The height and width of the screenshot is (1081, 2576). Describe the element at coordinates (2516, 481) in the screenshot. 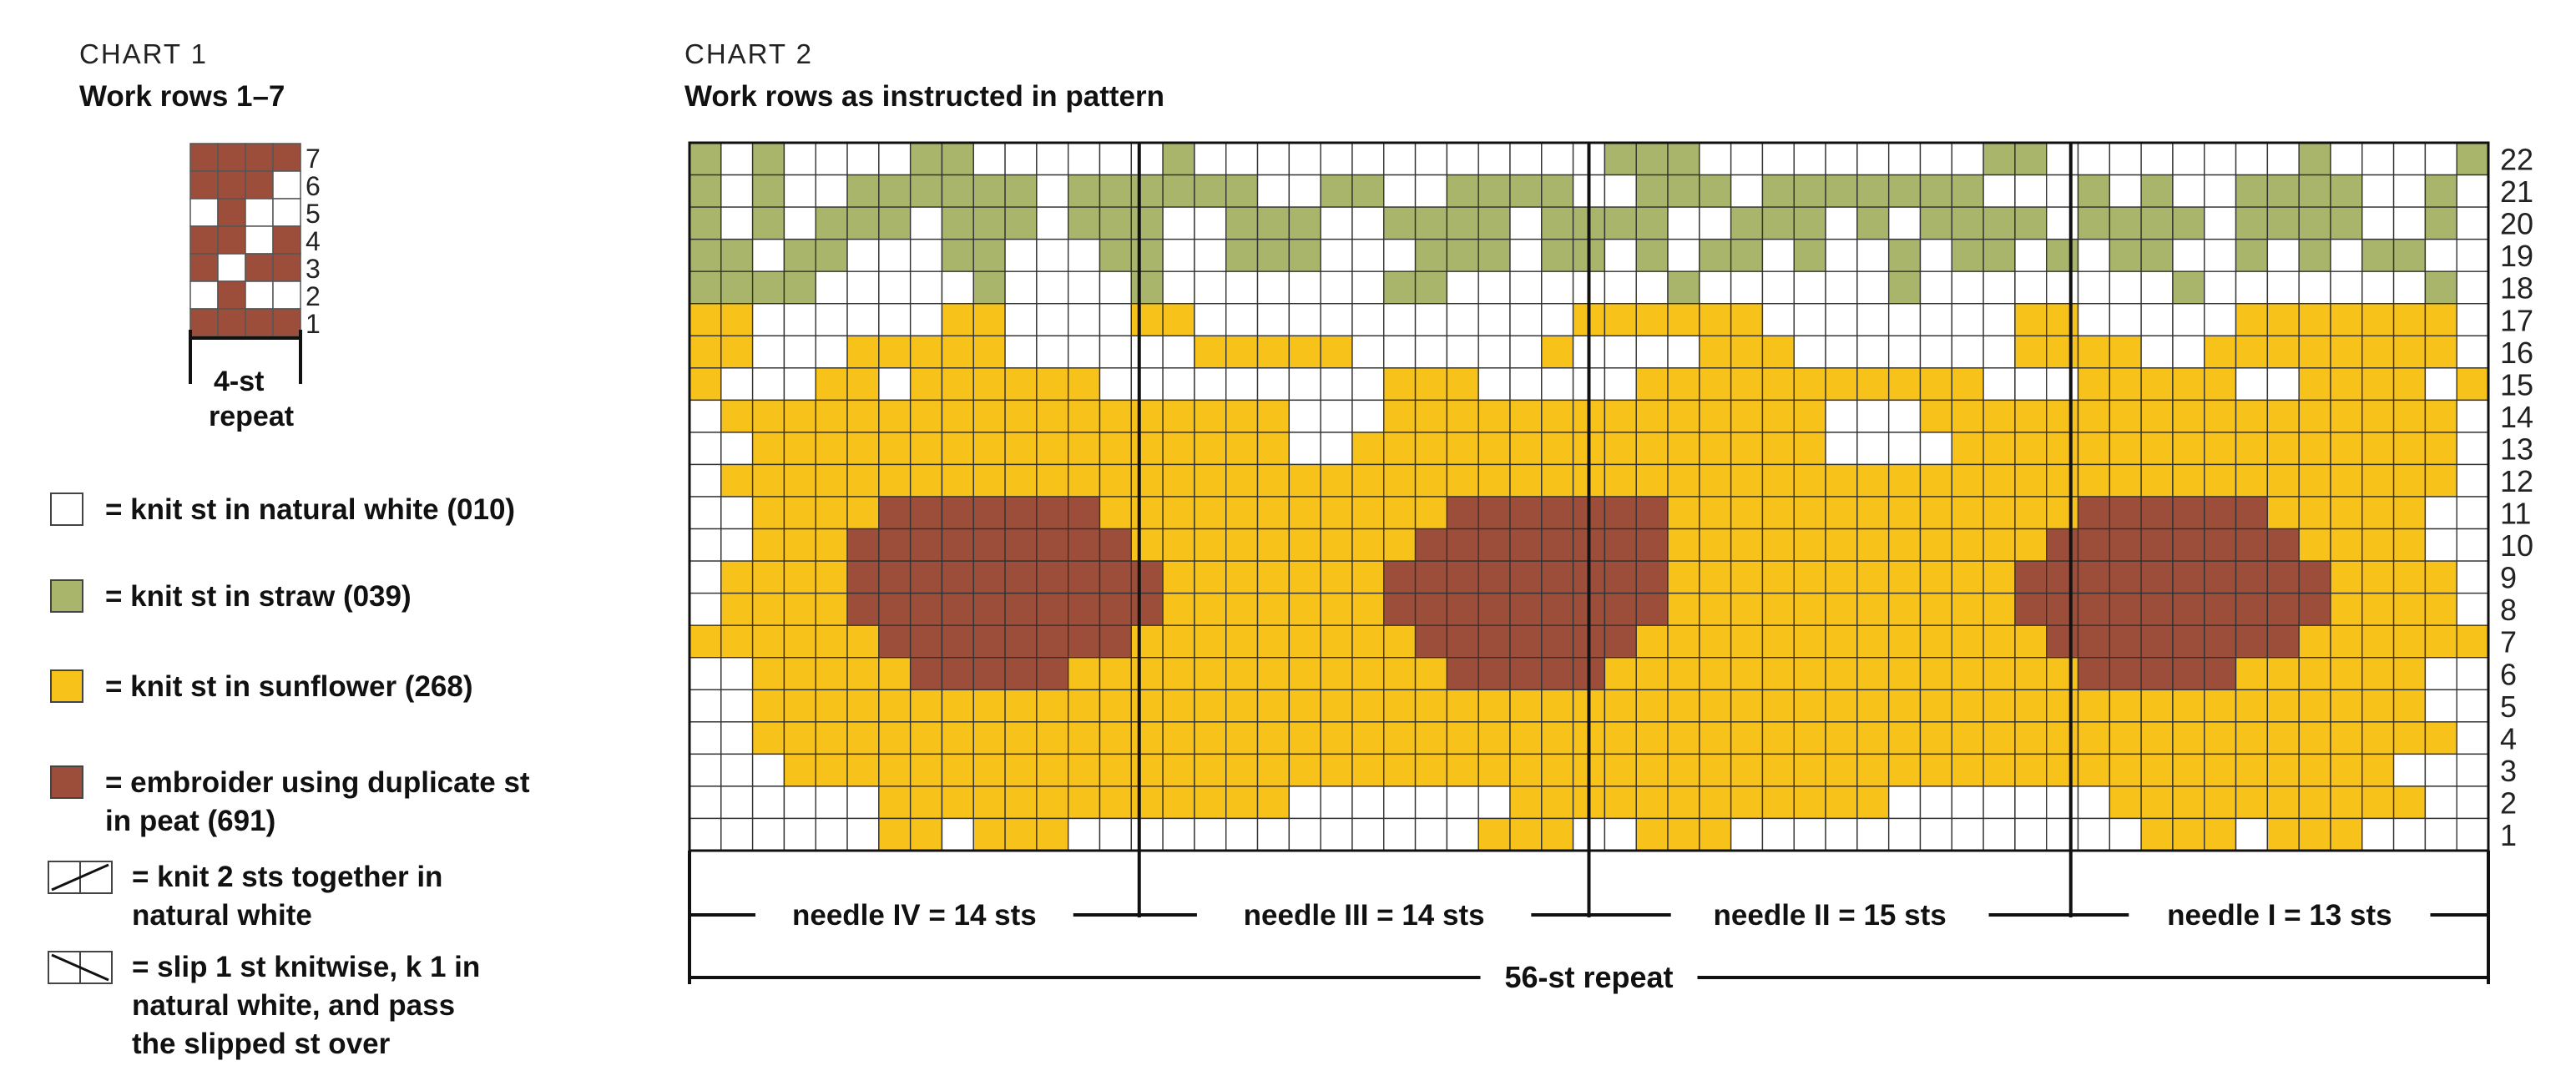

I see `chart2-row-number: 12` at that location.